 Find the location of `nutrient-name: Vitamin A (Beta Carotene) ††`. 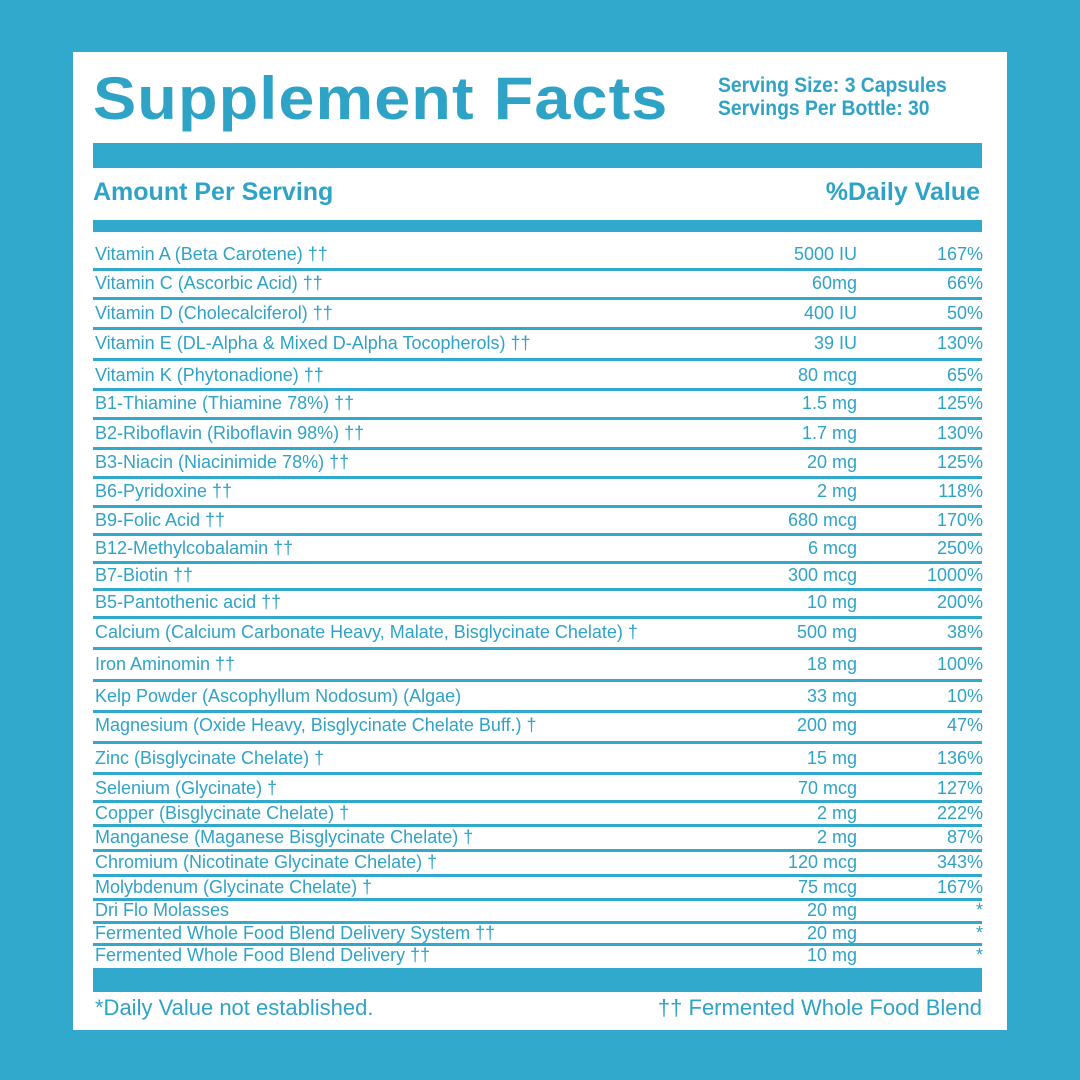

nutrient-name: Vitamin A (Beta Carotene) †† is located at coordinates (211, 254).